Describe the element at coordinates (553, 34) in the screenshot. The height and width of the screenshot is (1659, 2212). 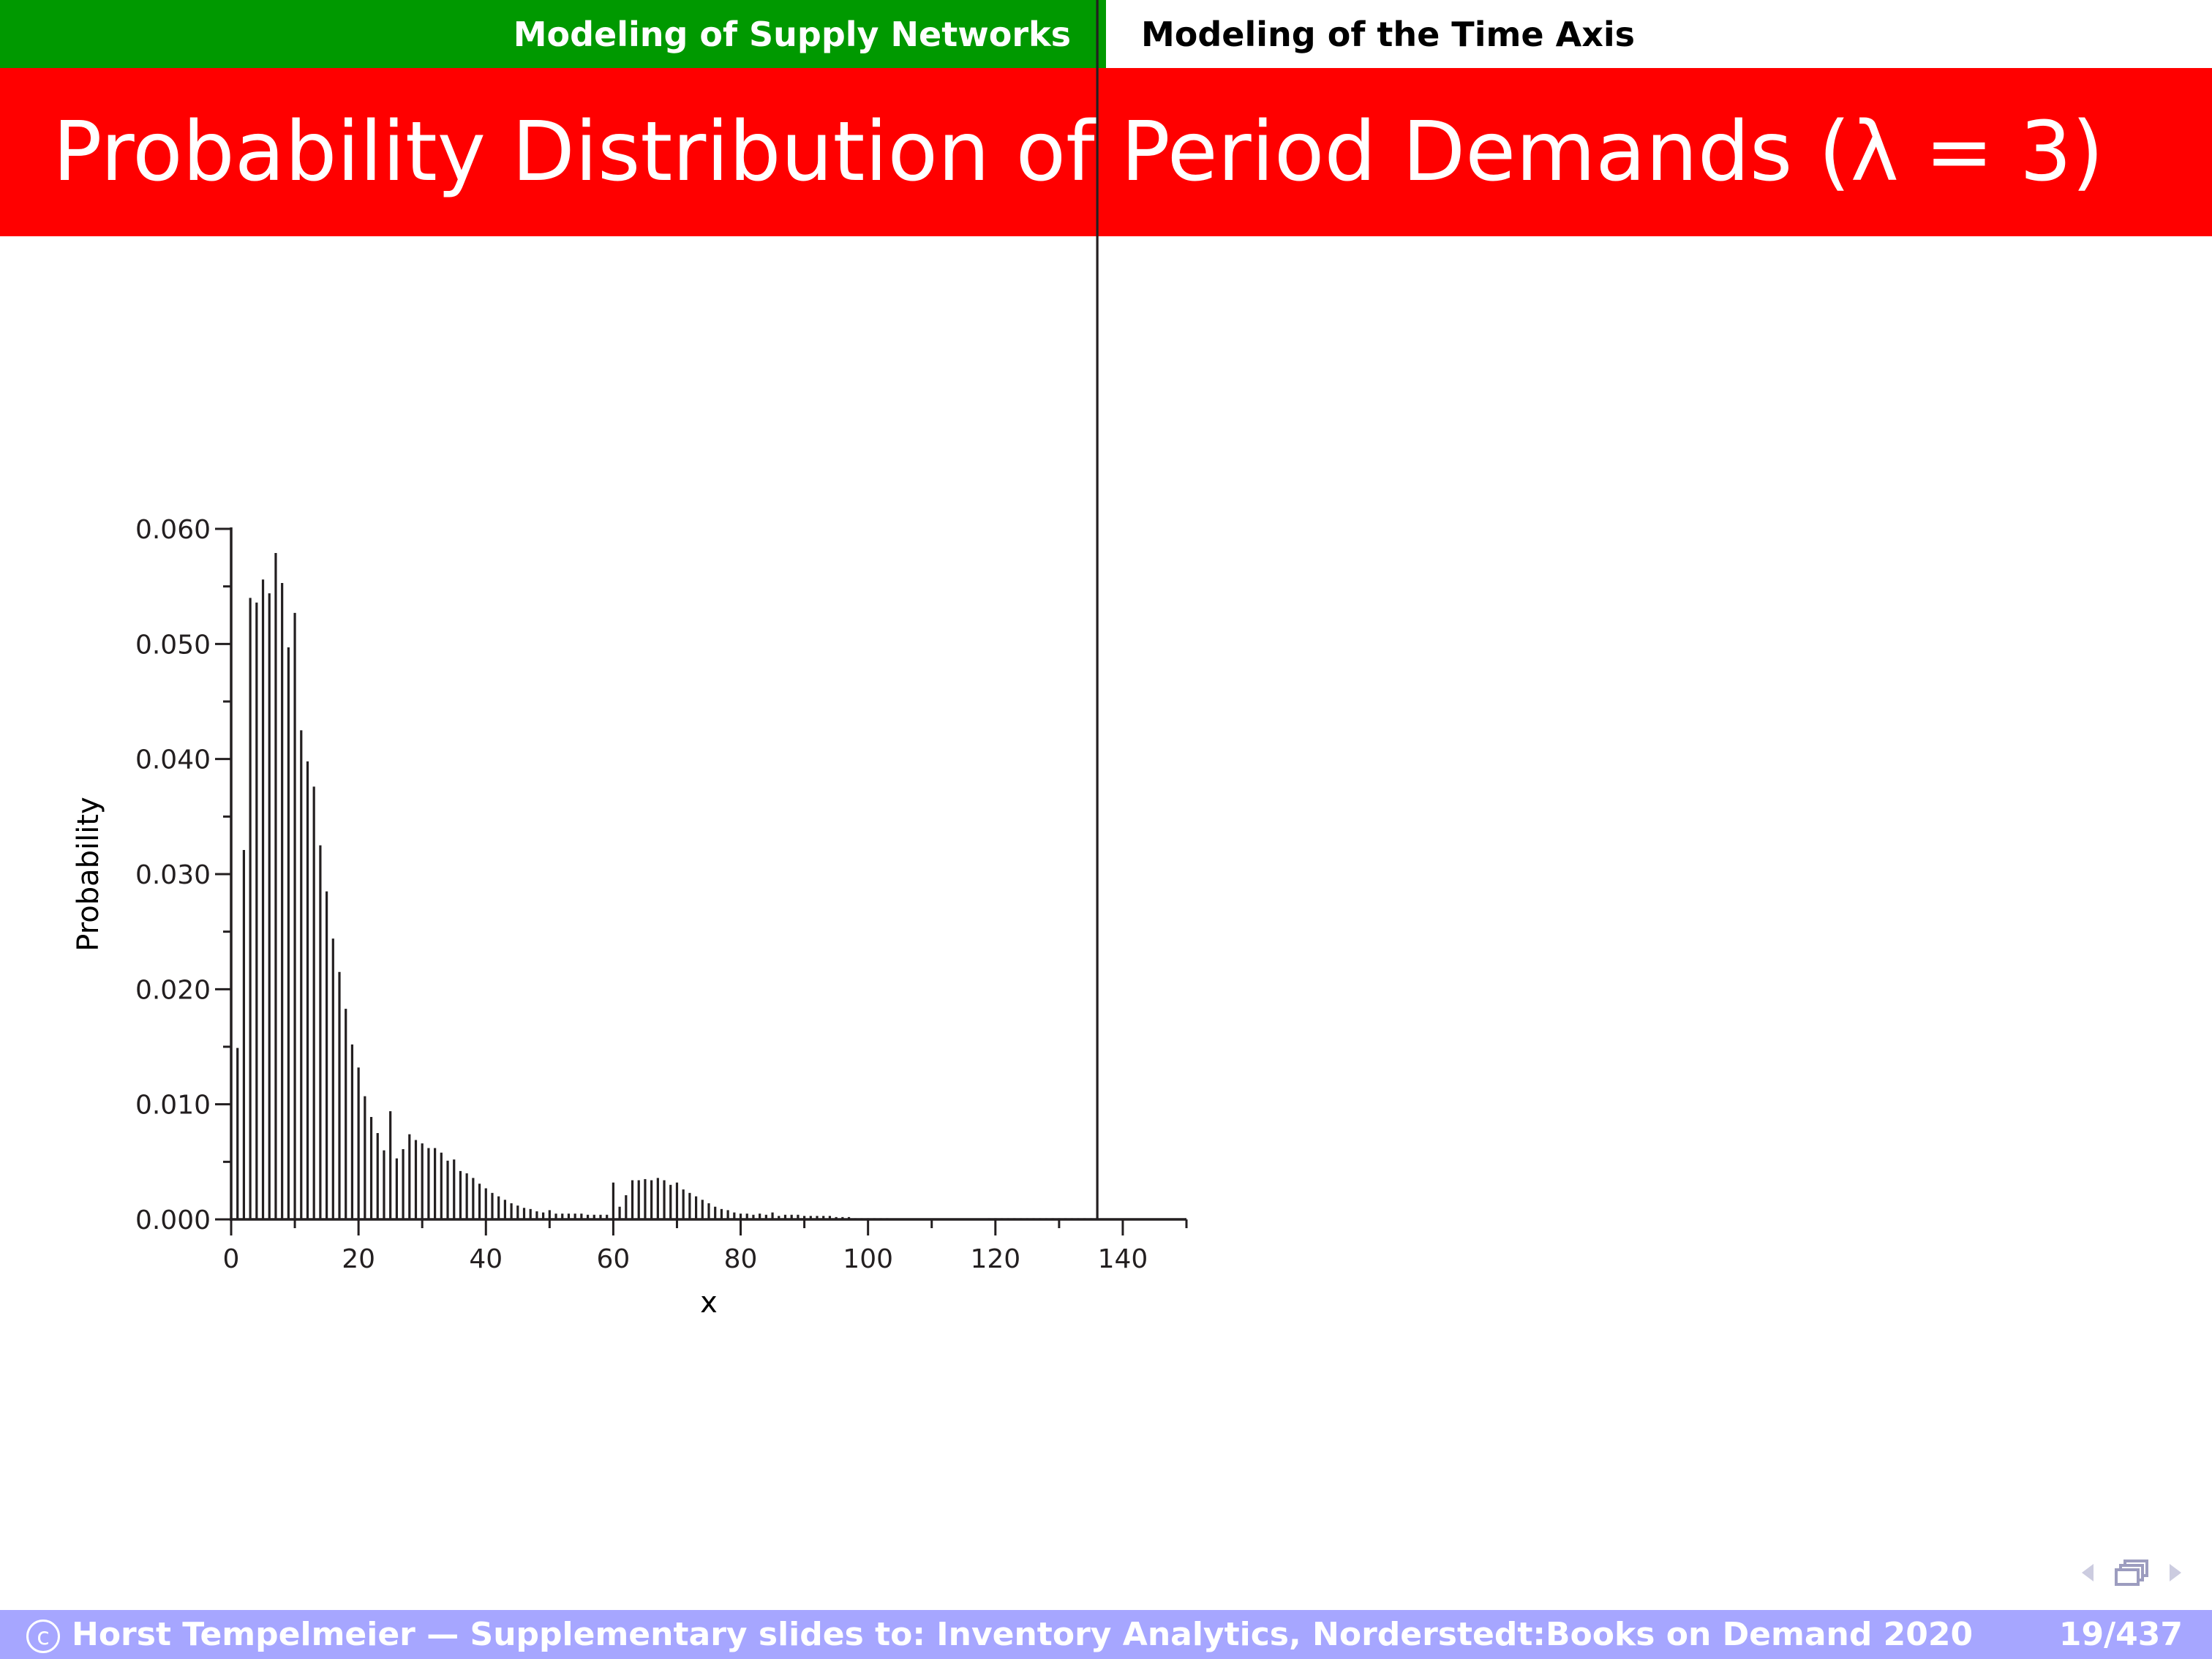
I see `nav-section-current: Modeling of Supply Networks` at that location.